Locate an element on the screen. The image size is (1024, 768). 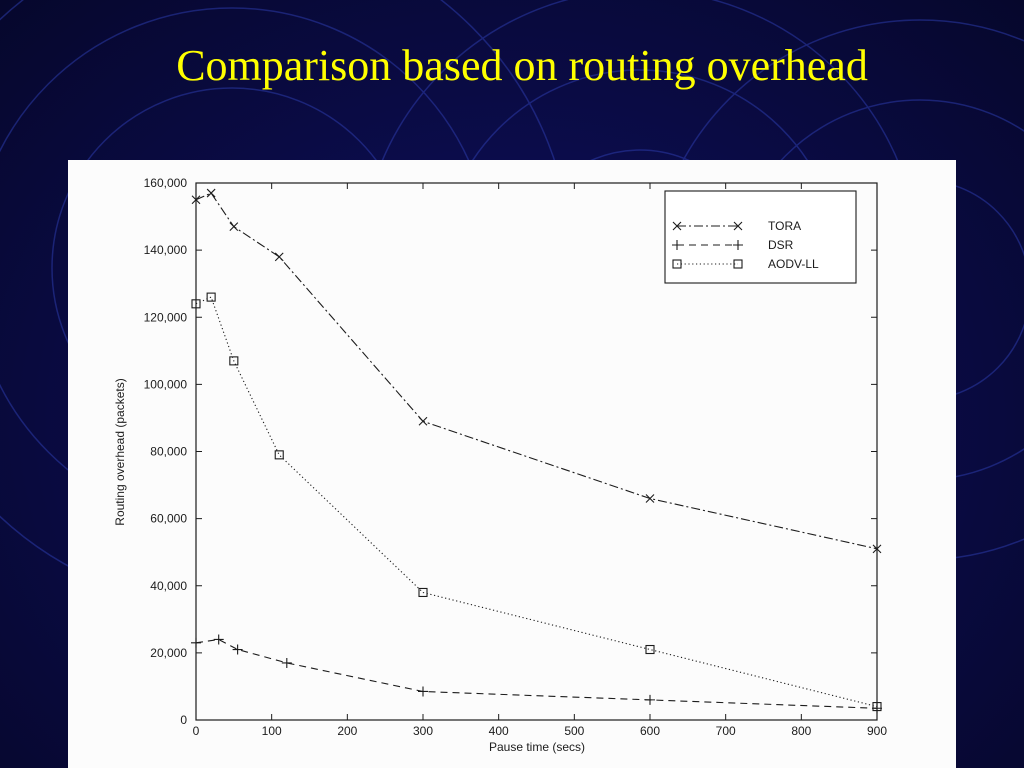
dsr-line is located at coordinates (536, 673).